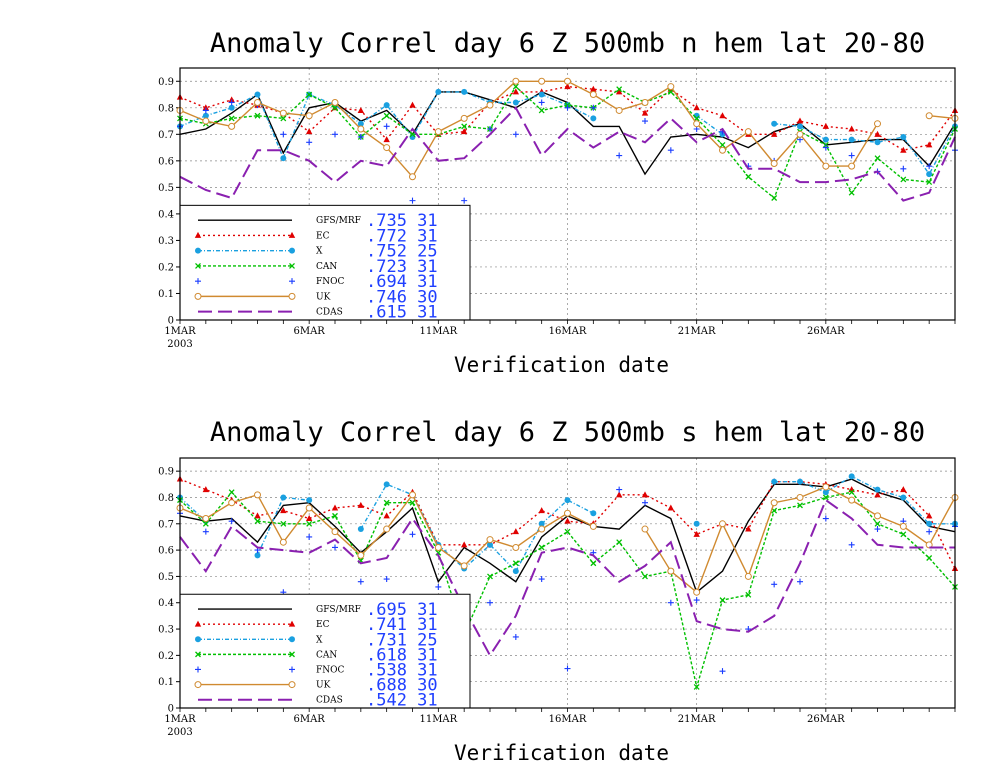 The height and width of the screenshot is (777, 1000). What do you see at coordinates (180, 719) in the screenshot?
I see `x-tick-label: 1MAR` at bounding box center [180, 719].